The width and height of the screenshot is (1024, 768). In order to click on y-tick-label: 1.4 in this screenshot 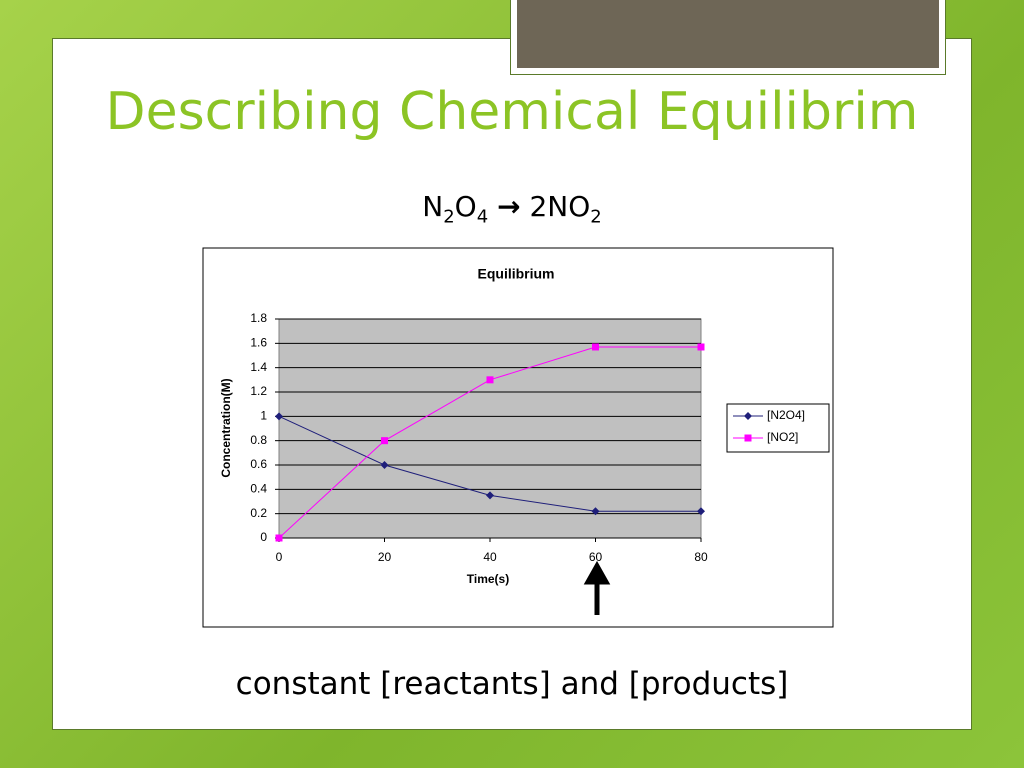, I will do `click(258, 367)`.